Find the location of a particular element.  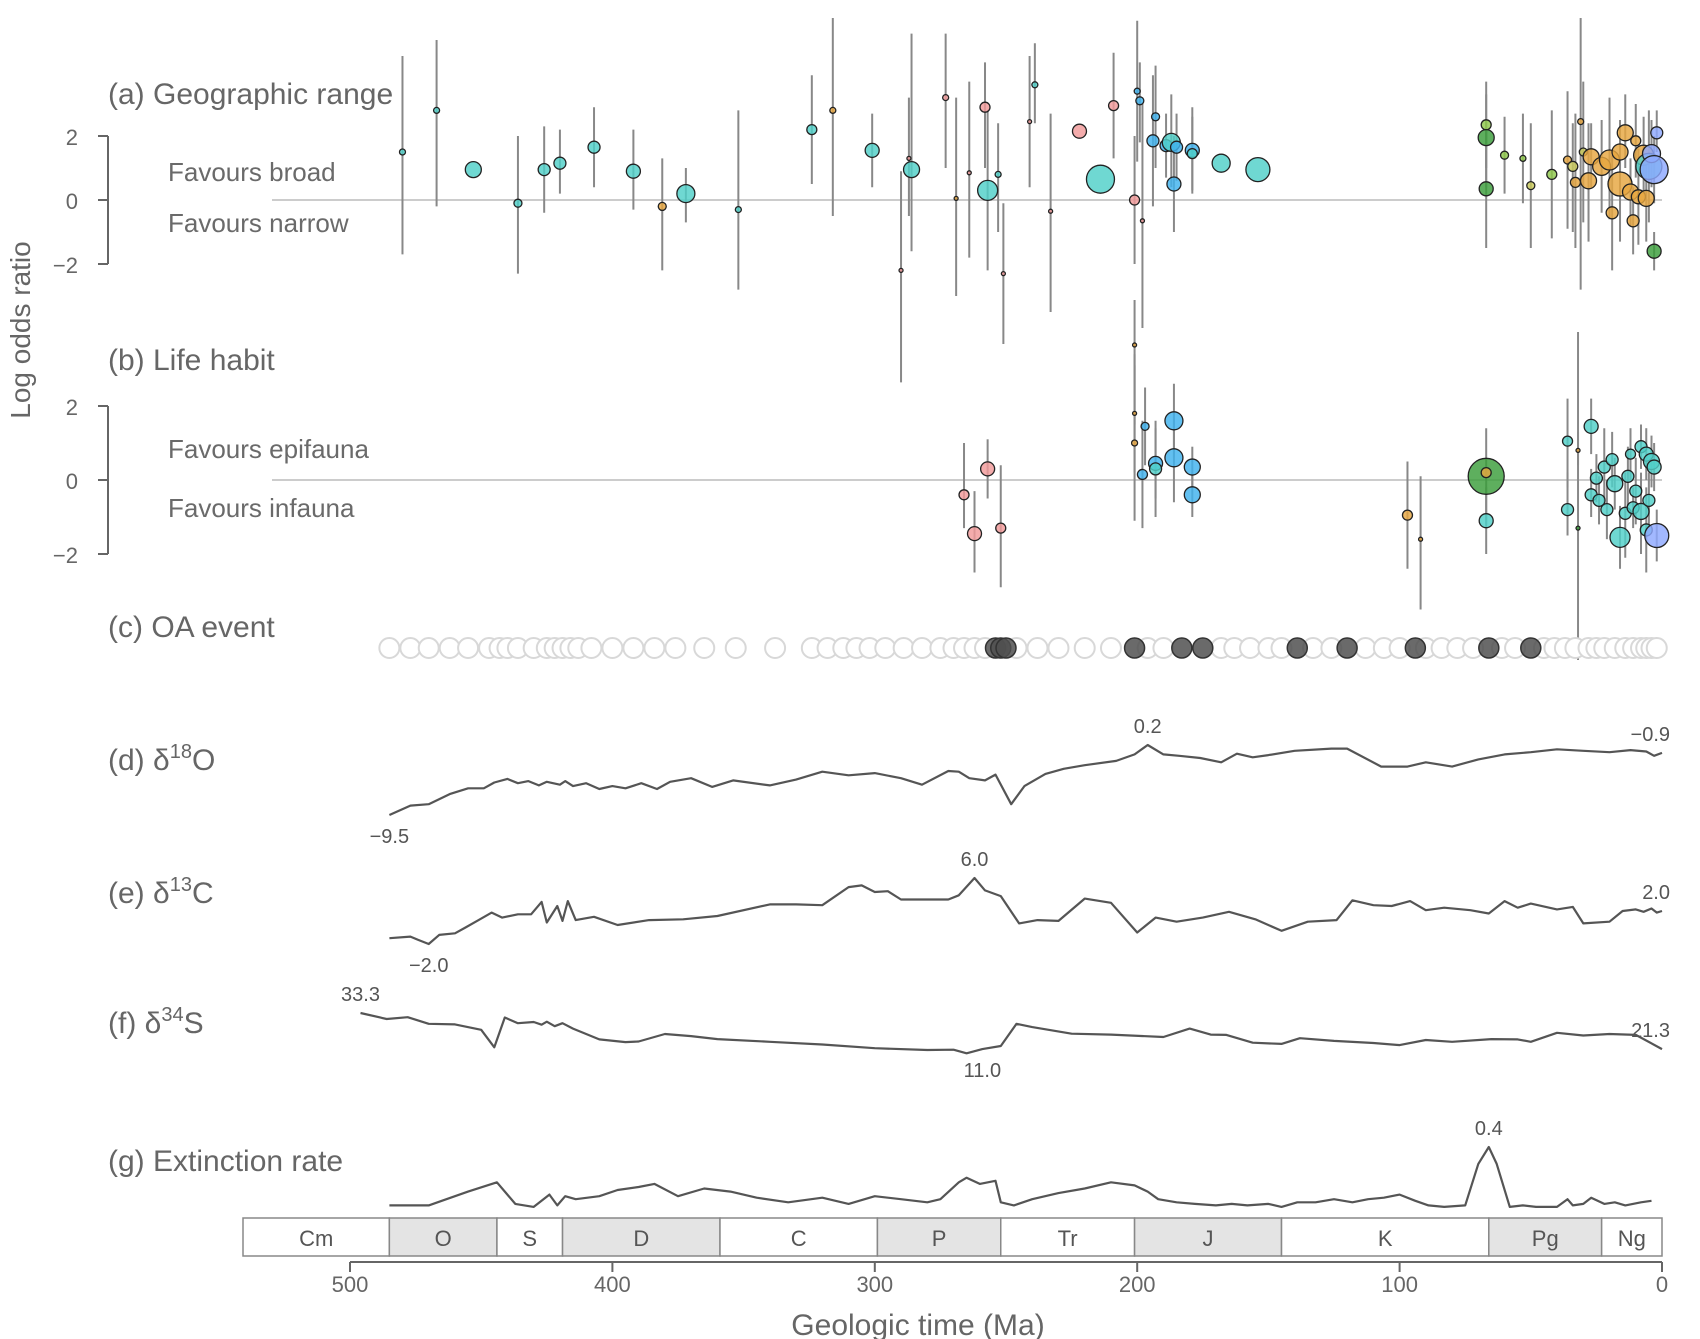

panel-f-delta34s: (f) δ34S 33.3 11.0 21.3 is located at coordinates (889, 1033).